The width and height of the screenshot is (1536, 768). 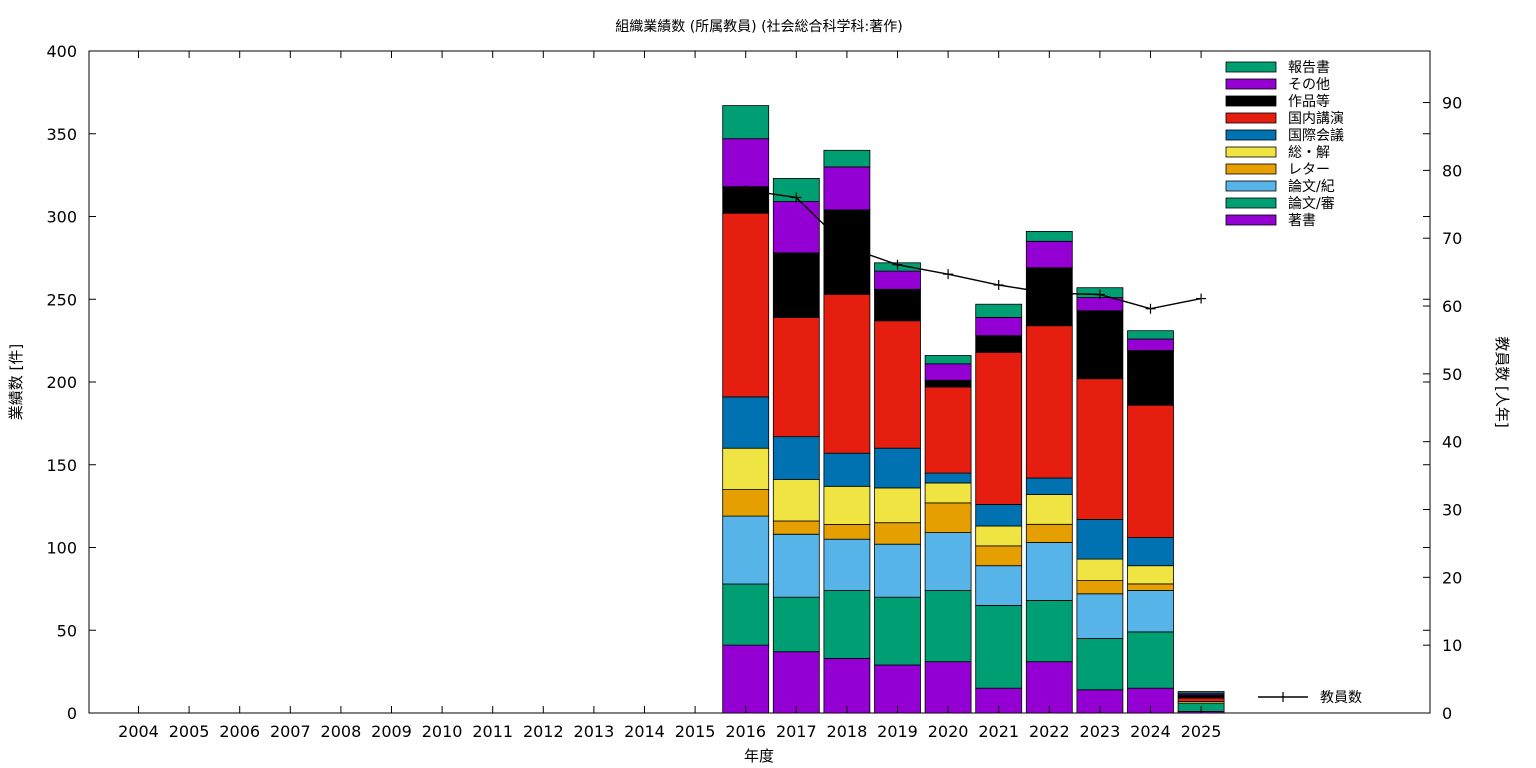 What do you see at coordinates (1309, 101) in the screenshot?
I see `legend-label: 作品等` at bounding box center [1309, 101].